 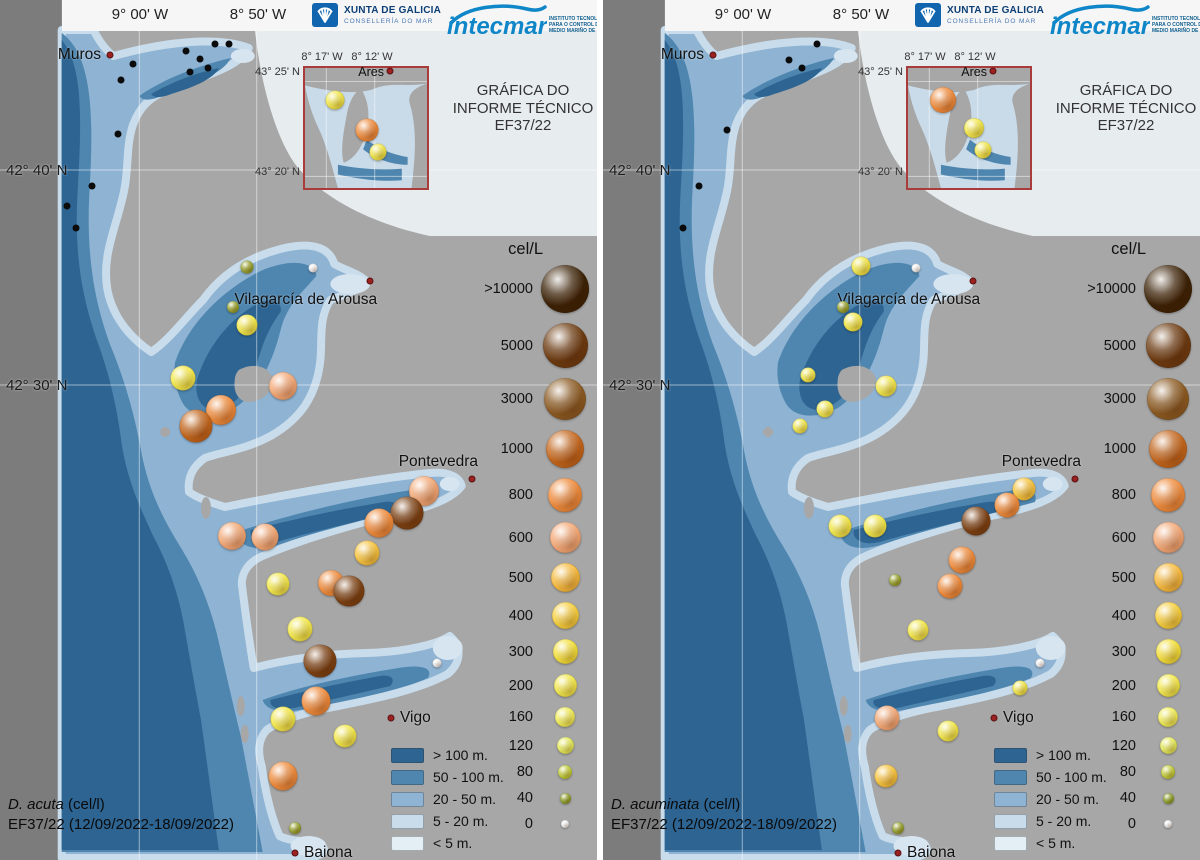 What do you see at coordinates (1136, 537) in the screenshot?
I see `size-legend-row: 600` at bounding box center [1136, 537].